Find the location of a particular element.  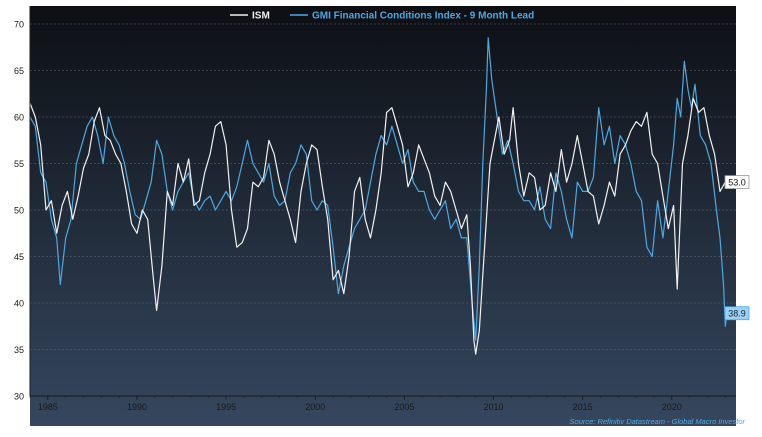

y-tick-label: 45 is located at coordinates (19, 257).